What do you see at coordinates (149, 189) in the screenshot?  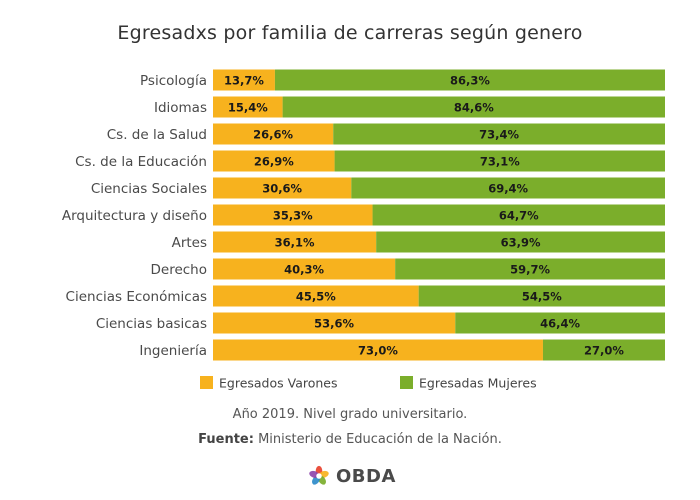 I see `category-label-ciencias-sociales: Ciencias Sociales` at bounding box center [149, 189].